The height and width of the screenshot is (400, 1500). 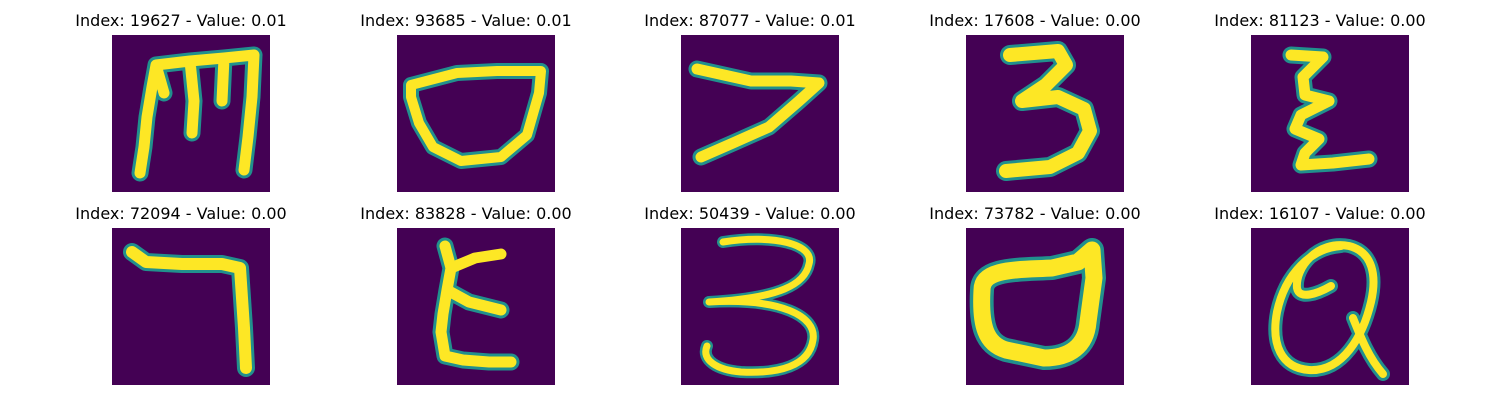 I want to click on handwritten-bowl-glyph, so click(x=476, y=113).